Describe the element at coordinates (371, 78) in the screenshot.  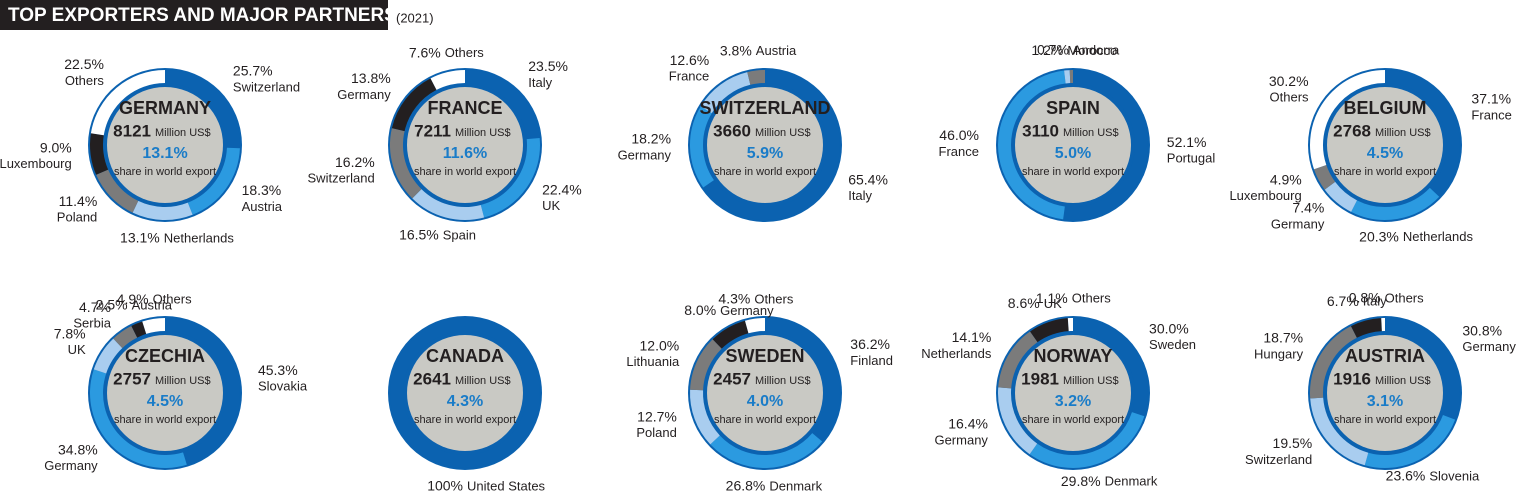
I see `value-label: 13.8%` at that location.